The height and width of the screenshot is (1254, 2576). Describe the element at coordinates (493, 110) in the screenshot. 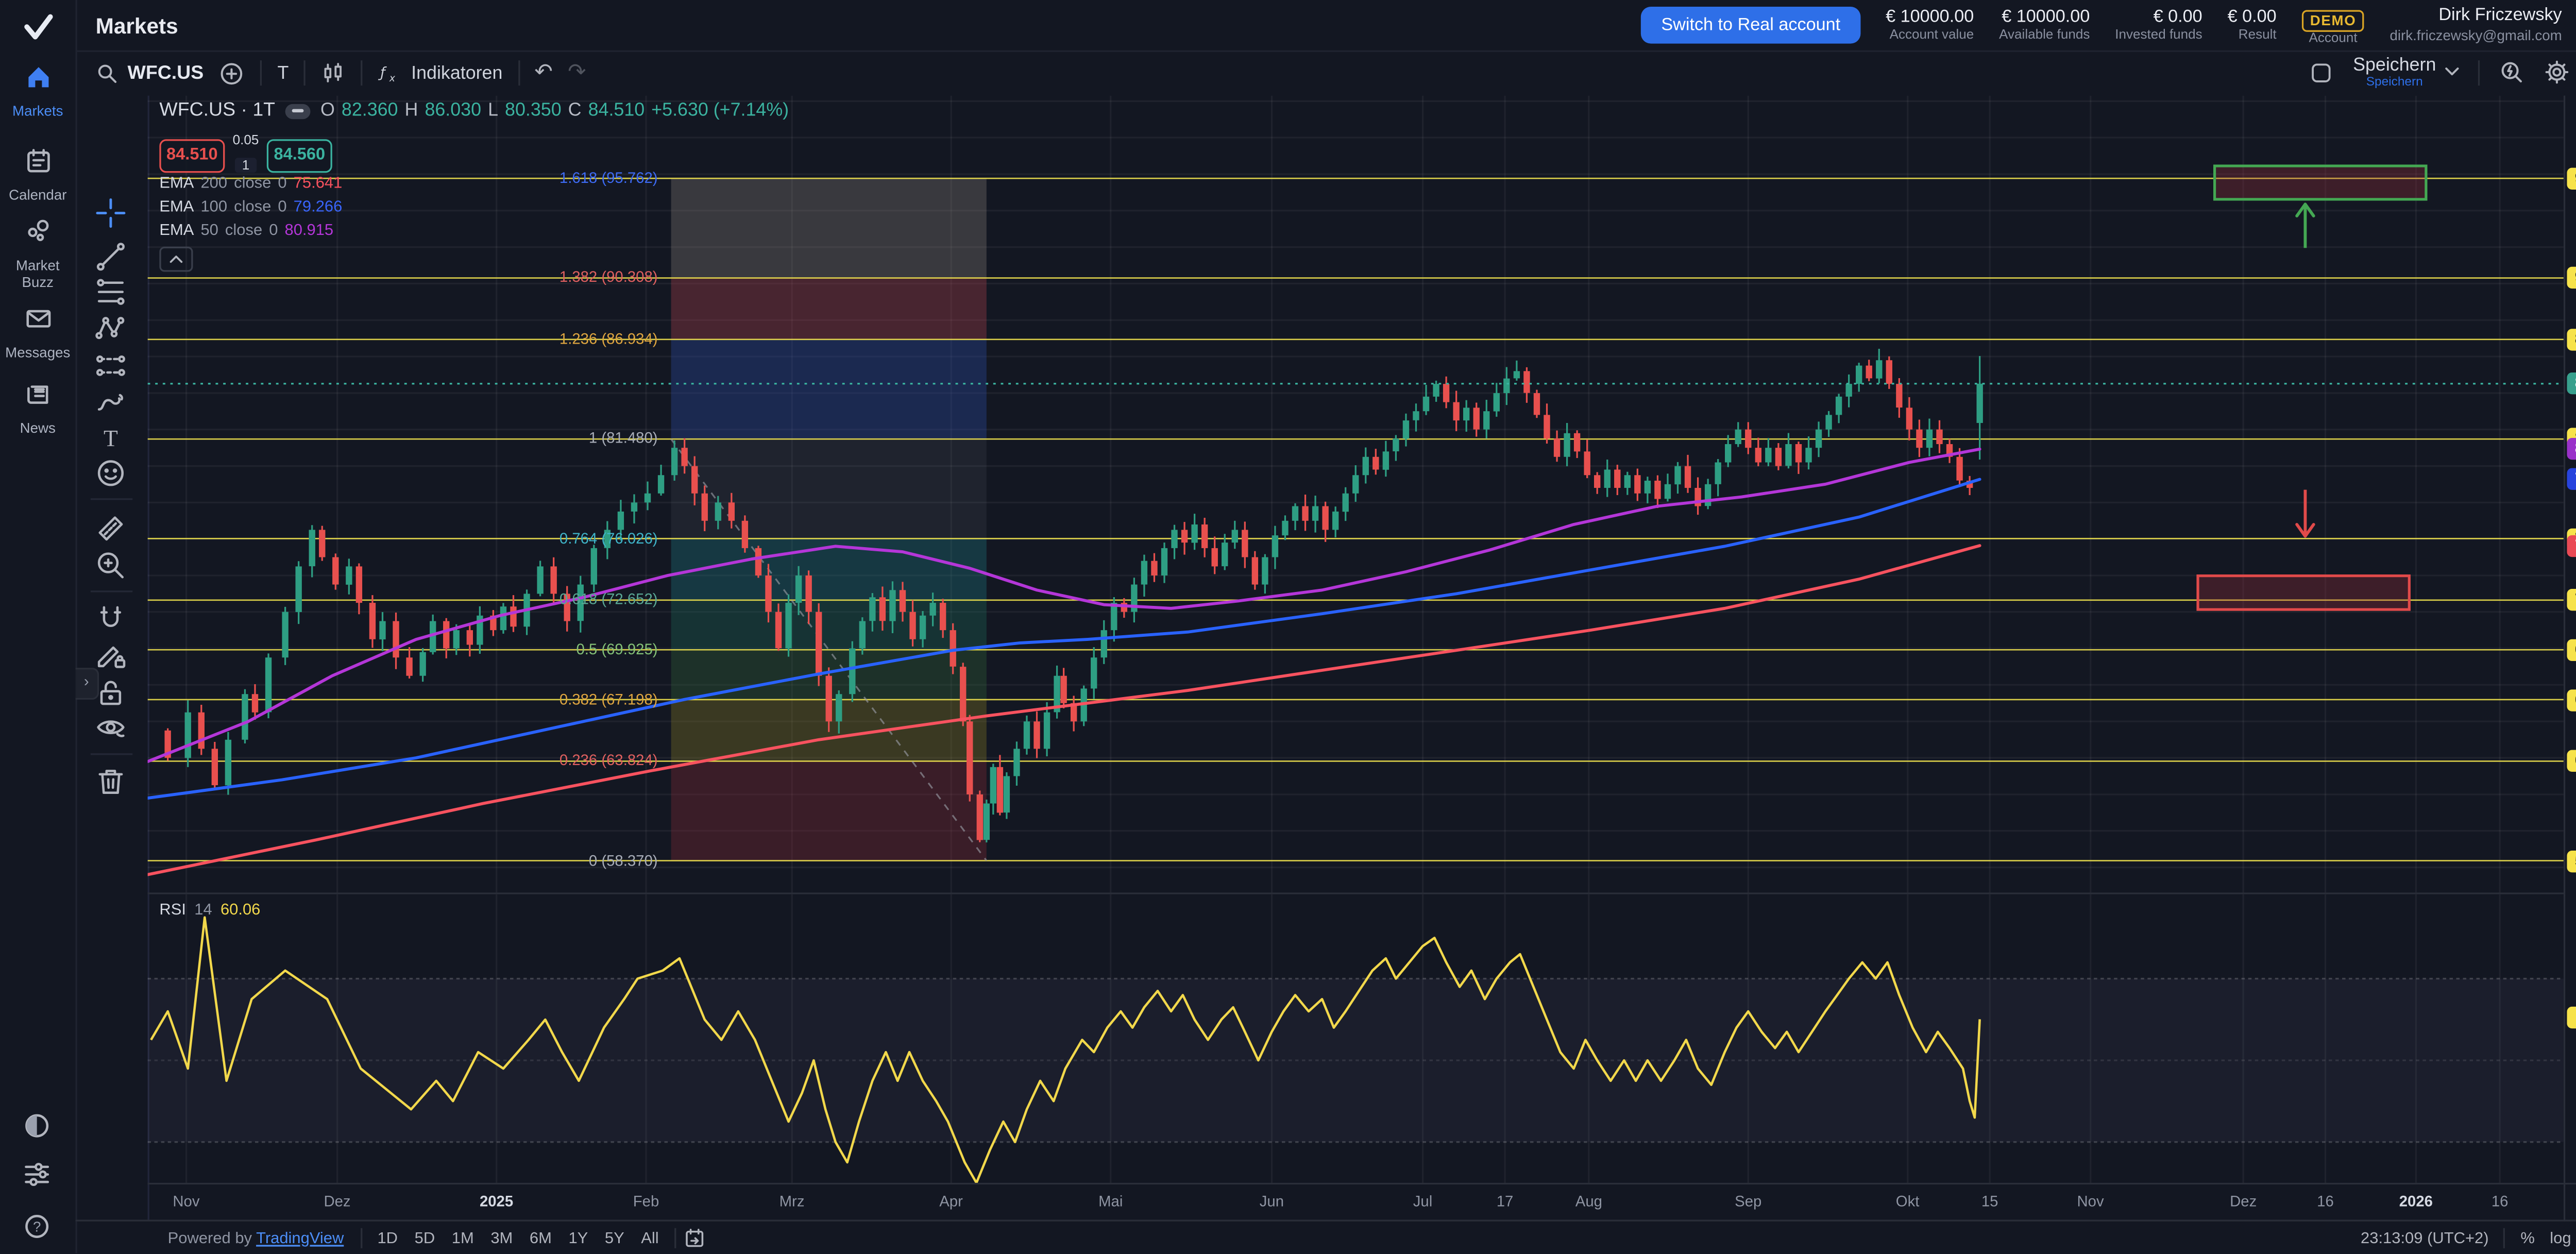

I see `low-label: L` at that location.